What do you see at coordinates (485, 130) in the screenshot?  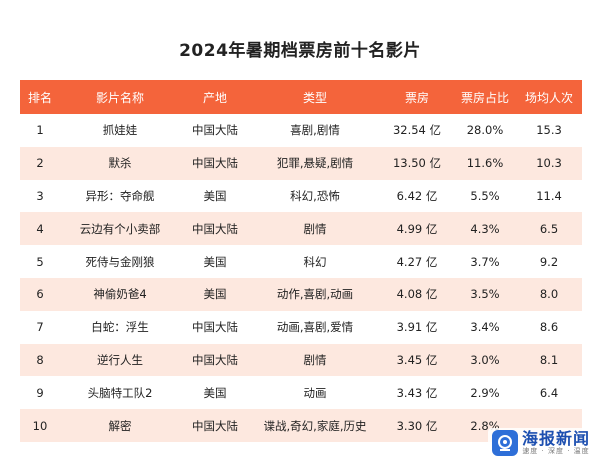 I see `cell-share: 28.0%` at bounding box center [485, 130].